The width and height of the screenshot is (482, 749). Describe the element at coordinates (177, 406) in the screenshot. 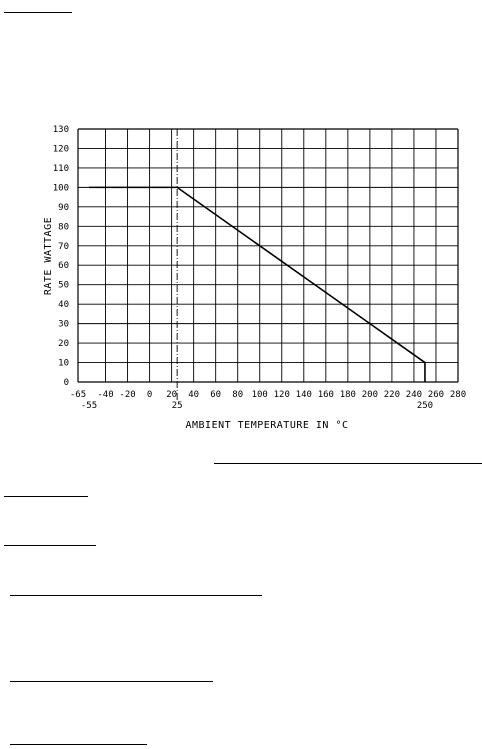

I see `x-marker-label: 25` at that location.